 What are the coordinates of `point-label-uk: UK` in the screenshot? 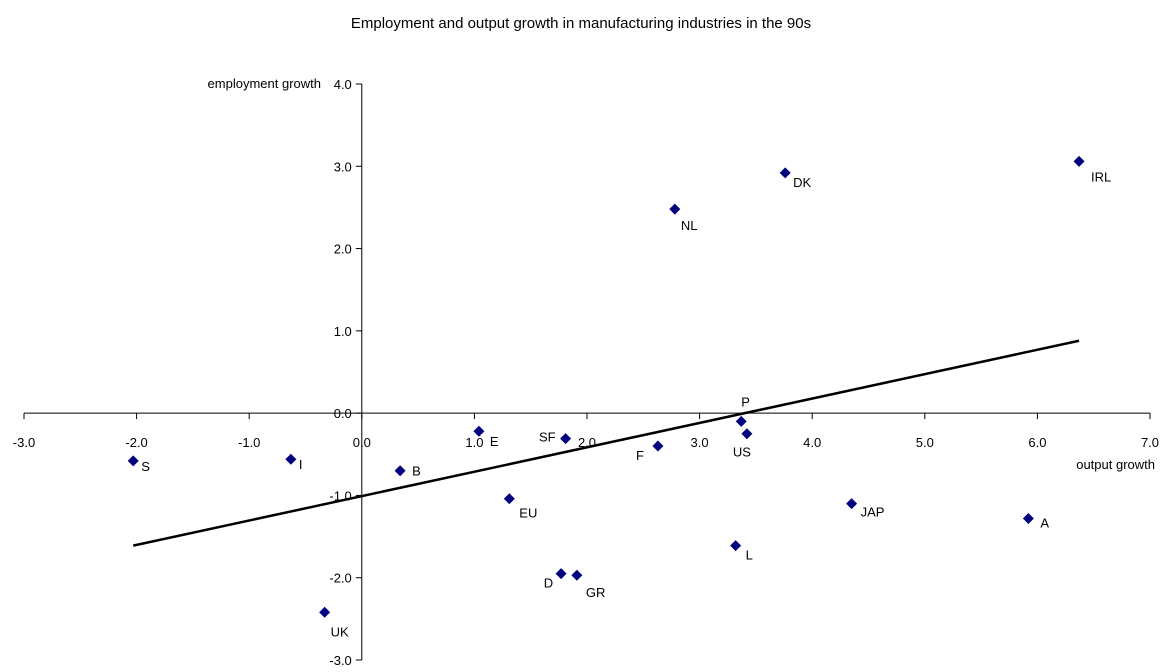 It's located at (340, 631).